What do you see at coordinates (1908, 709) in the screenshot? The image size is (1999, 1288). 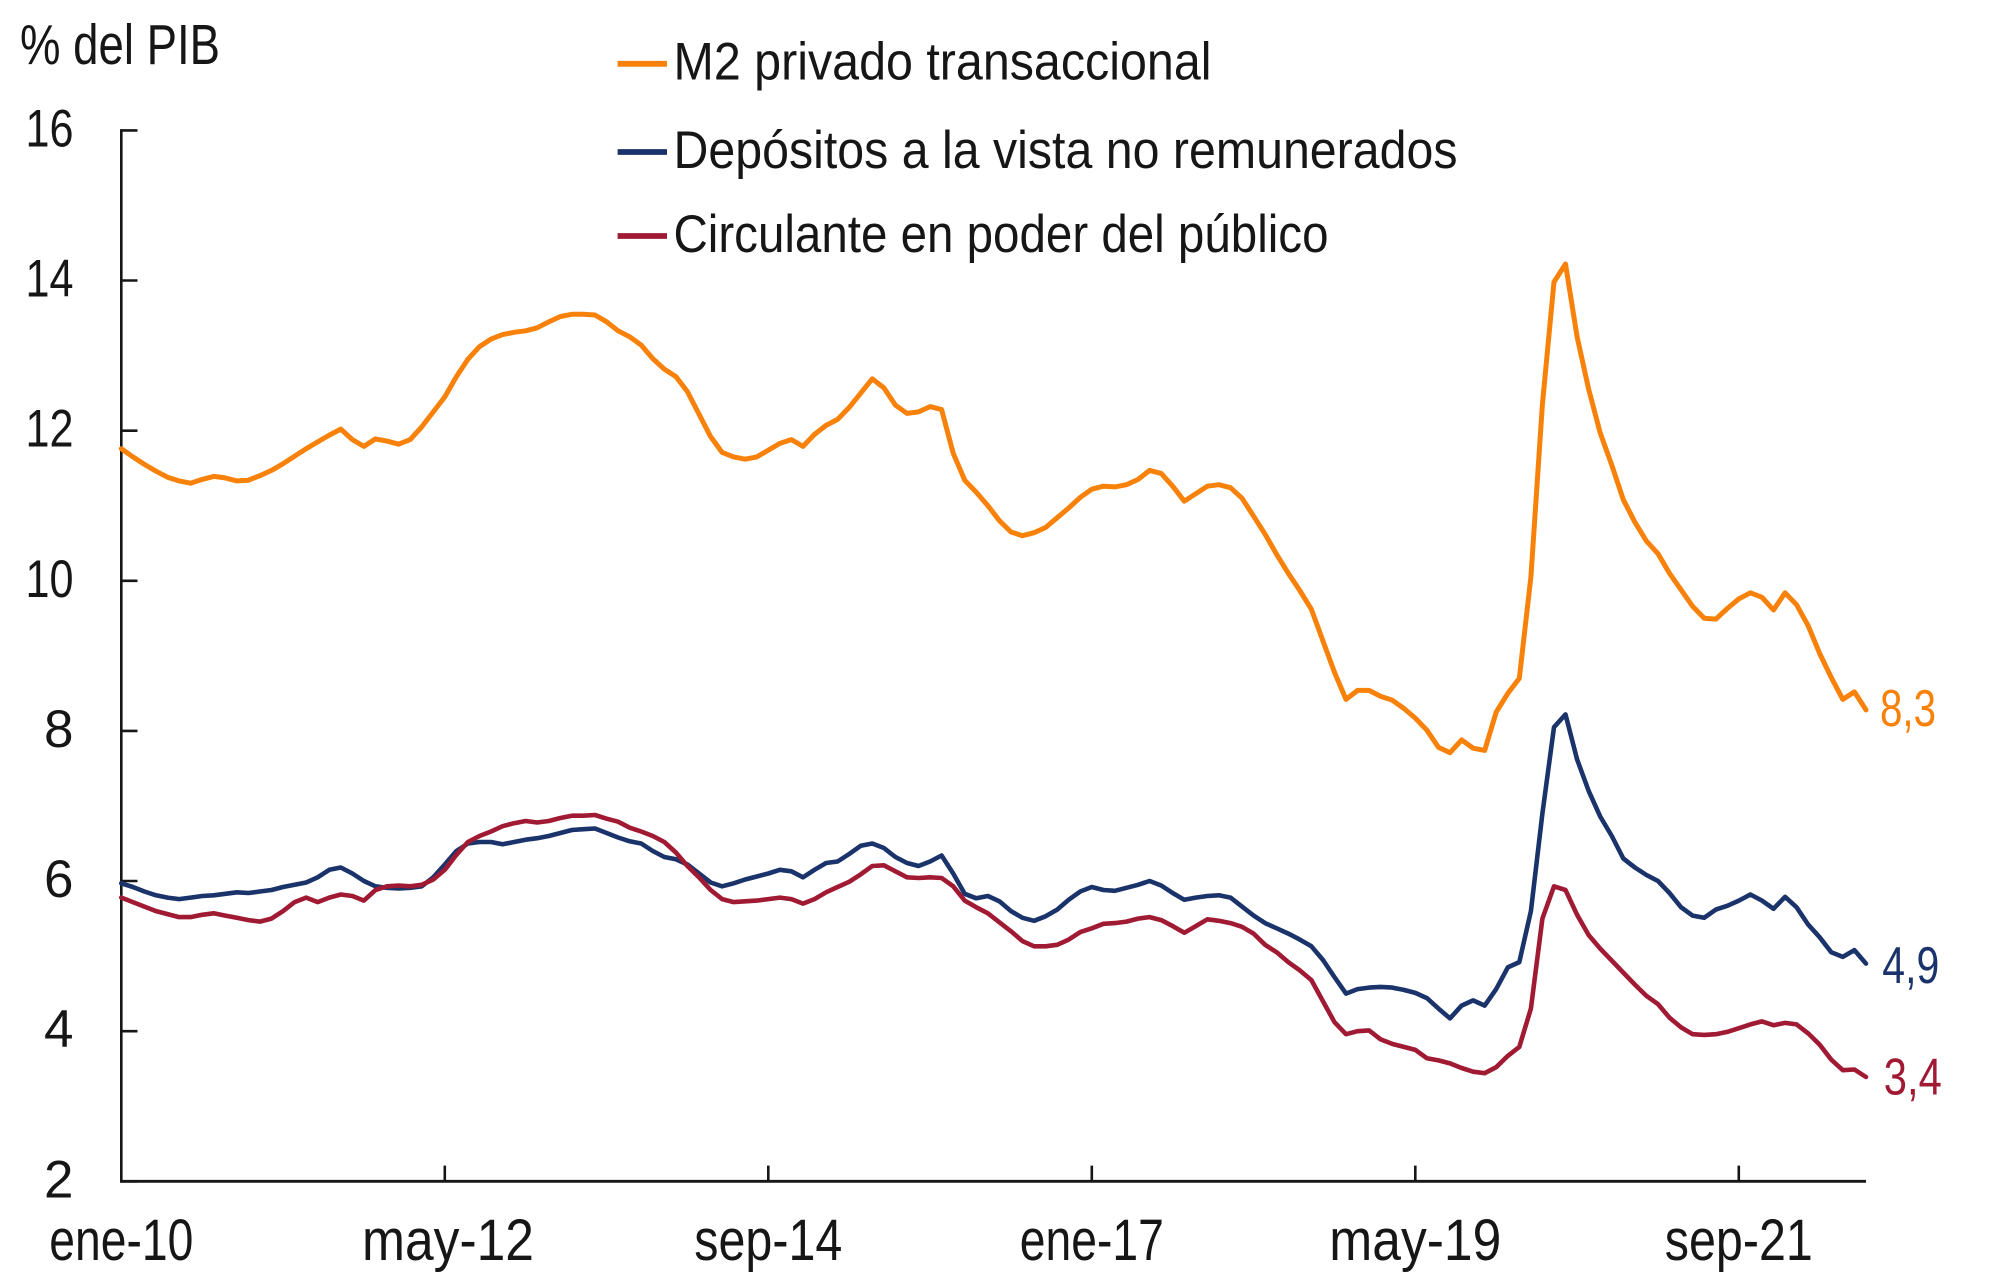 I see `svg-text: 8,3` at bounding box center [1908, 709].